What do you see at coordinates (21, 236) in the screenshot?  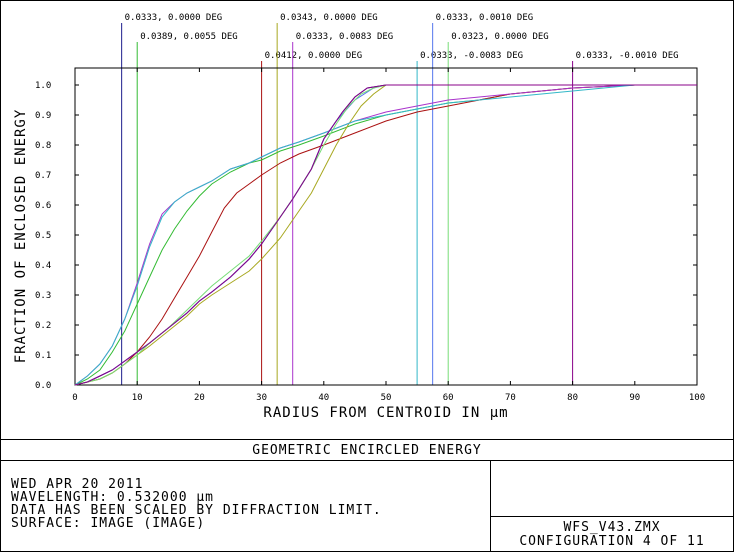 I see `y-axis-label: FRACTION OF ENCLOSED ENERGY` at bounding box center [21, 236].